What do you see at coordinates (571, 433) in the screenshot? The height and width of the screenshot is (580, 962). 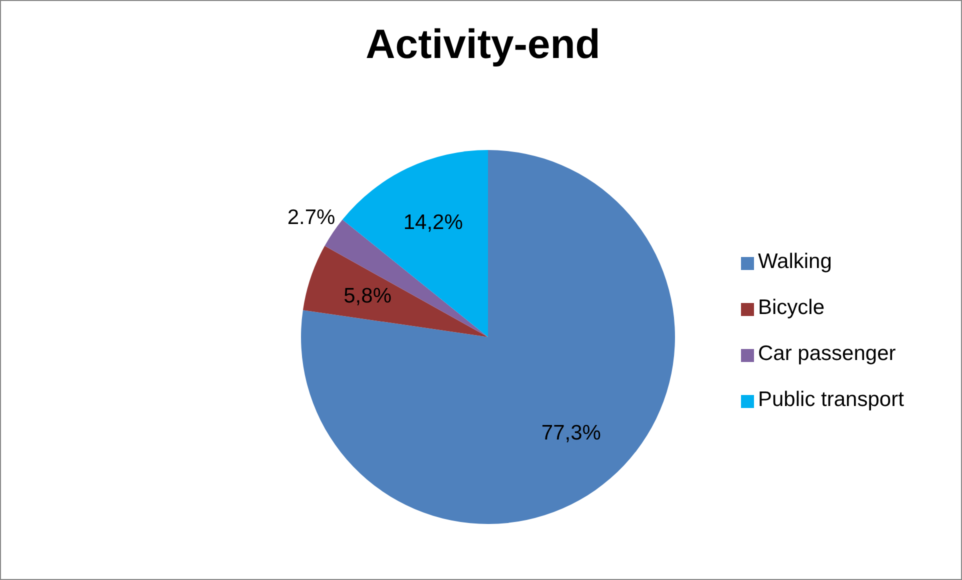 I see `data-label: 77,3%` at bounding box center [571, 433].